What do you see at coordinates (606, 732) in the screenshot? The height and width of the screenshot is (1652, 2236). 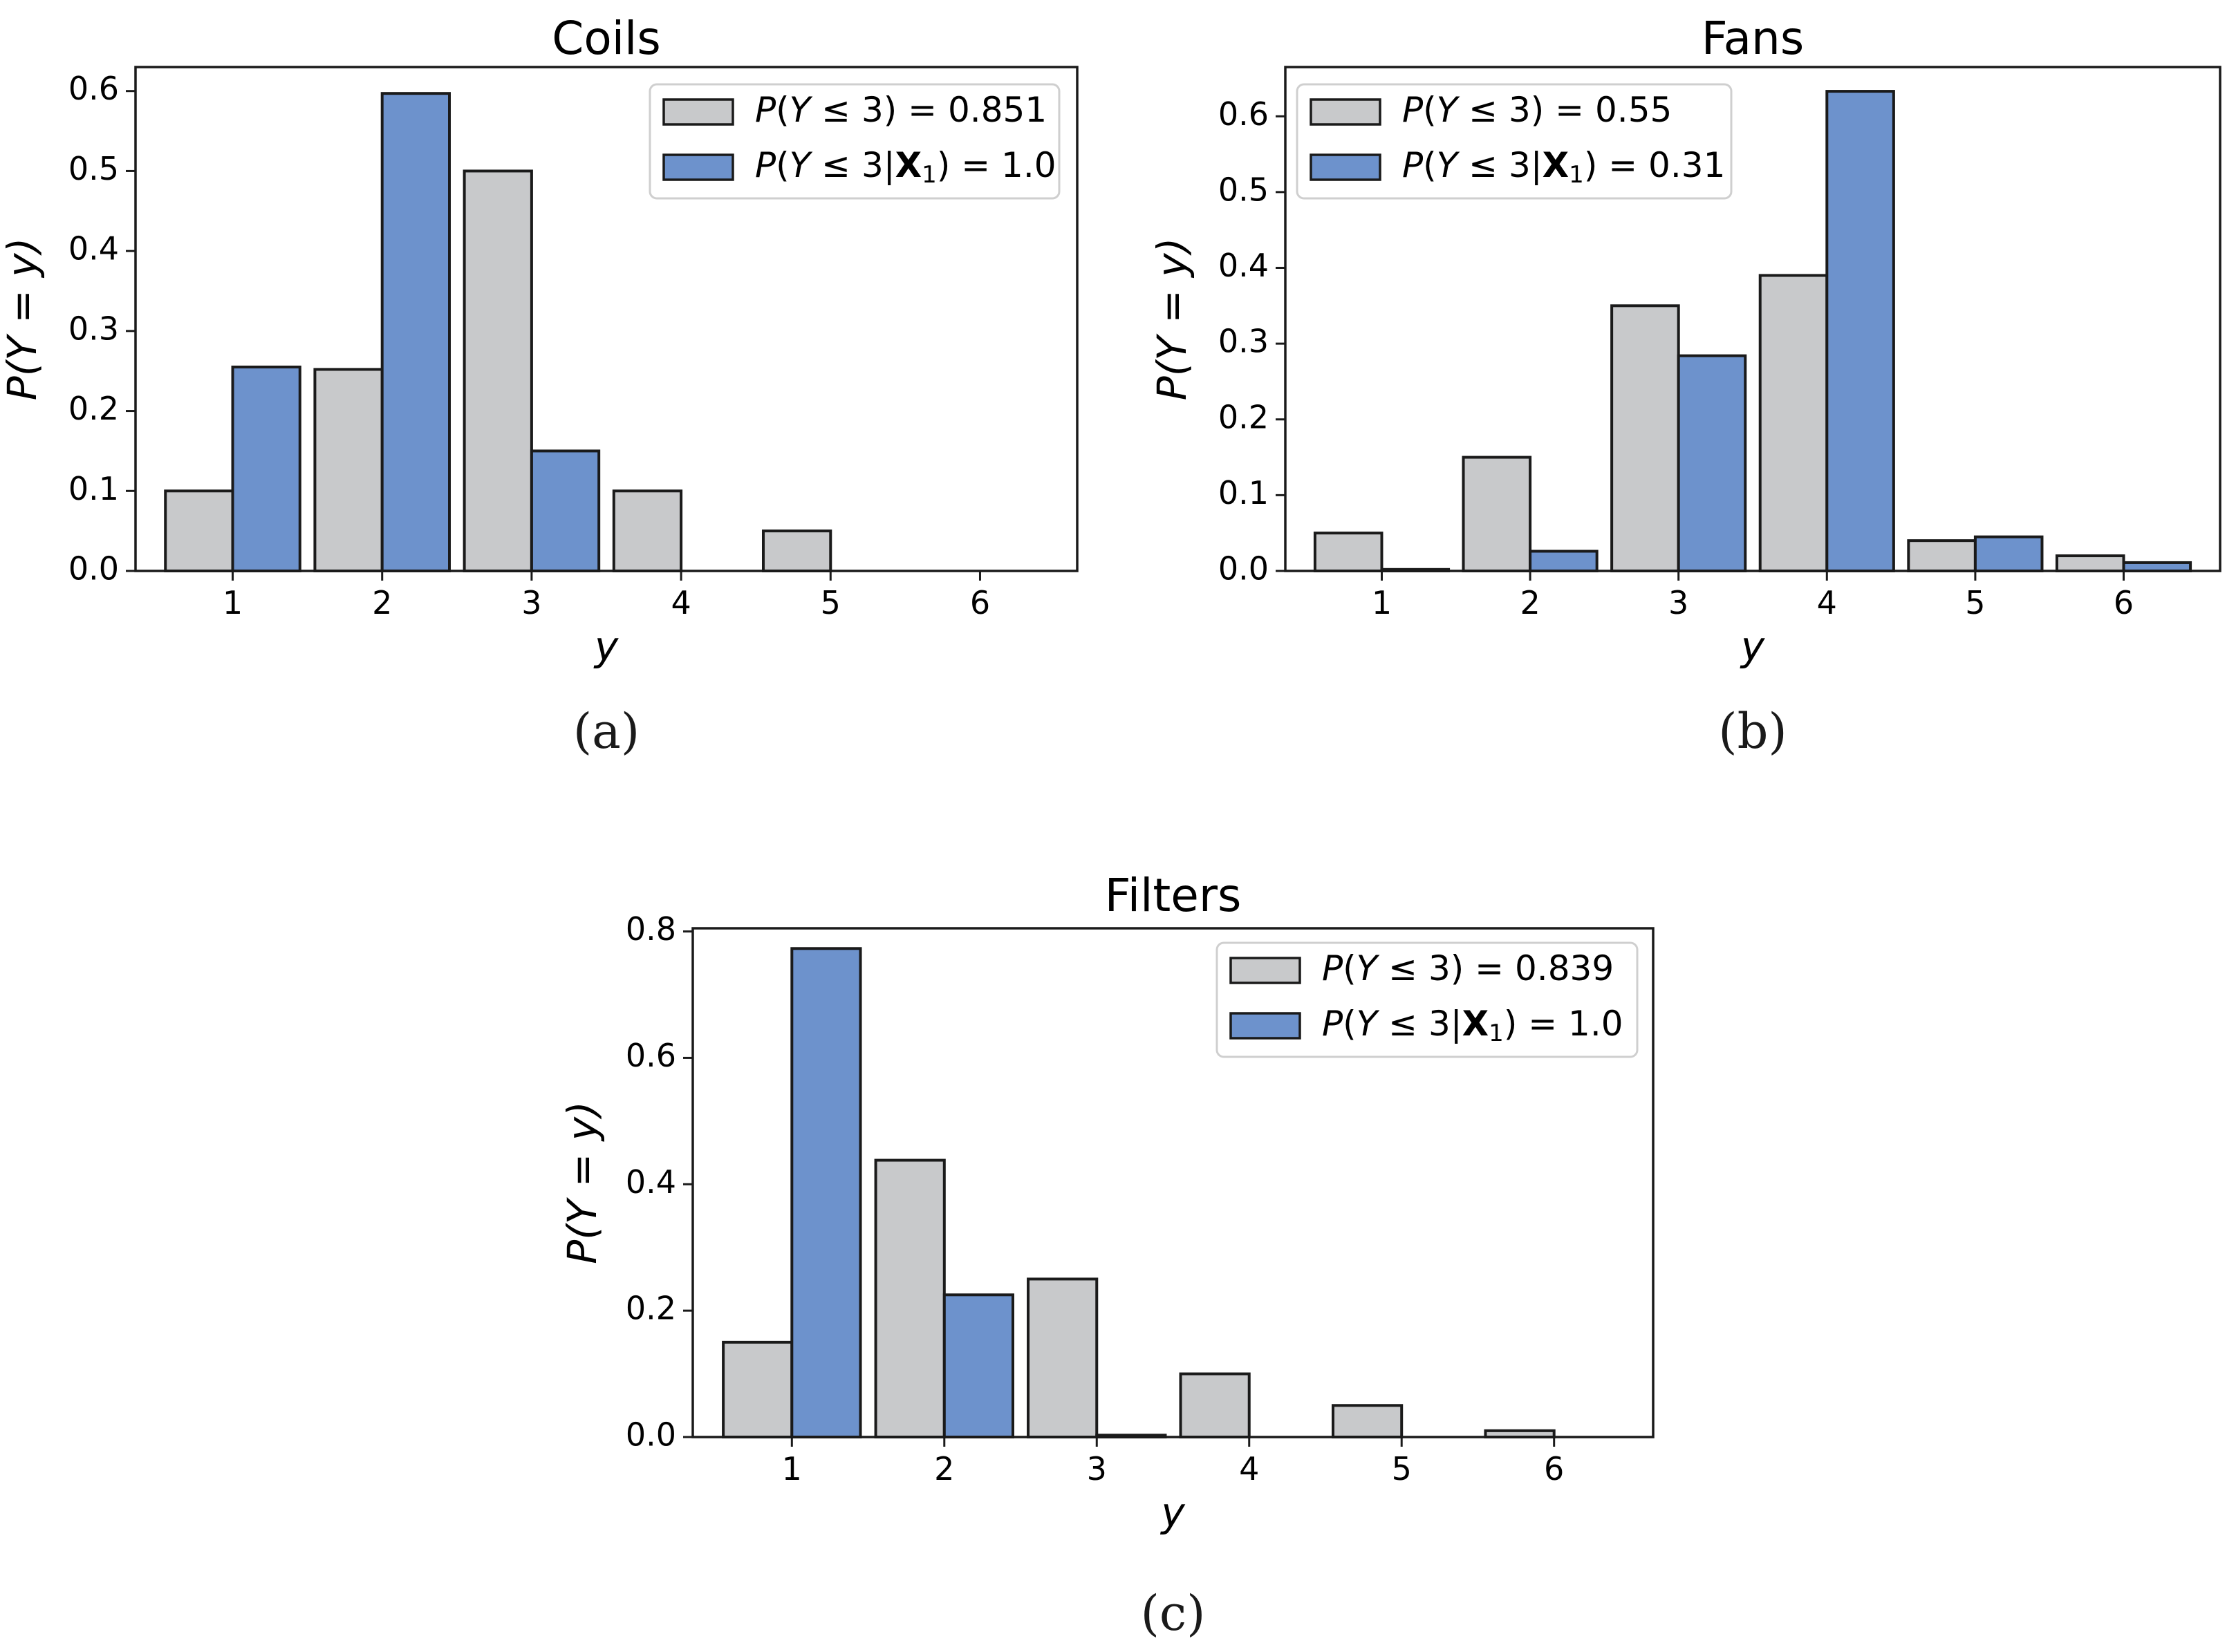 I see `panel-caption: (a)` at bounding box center [606, 732].